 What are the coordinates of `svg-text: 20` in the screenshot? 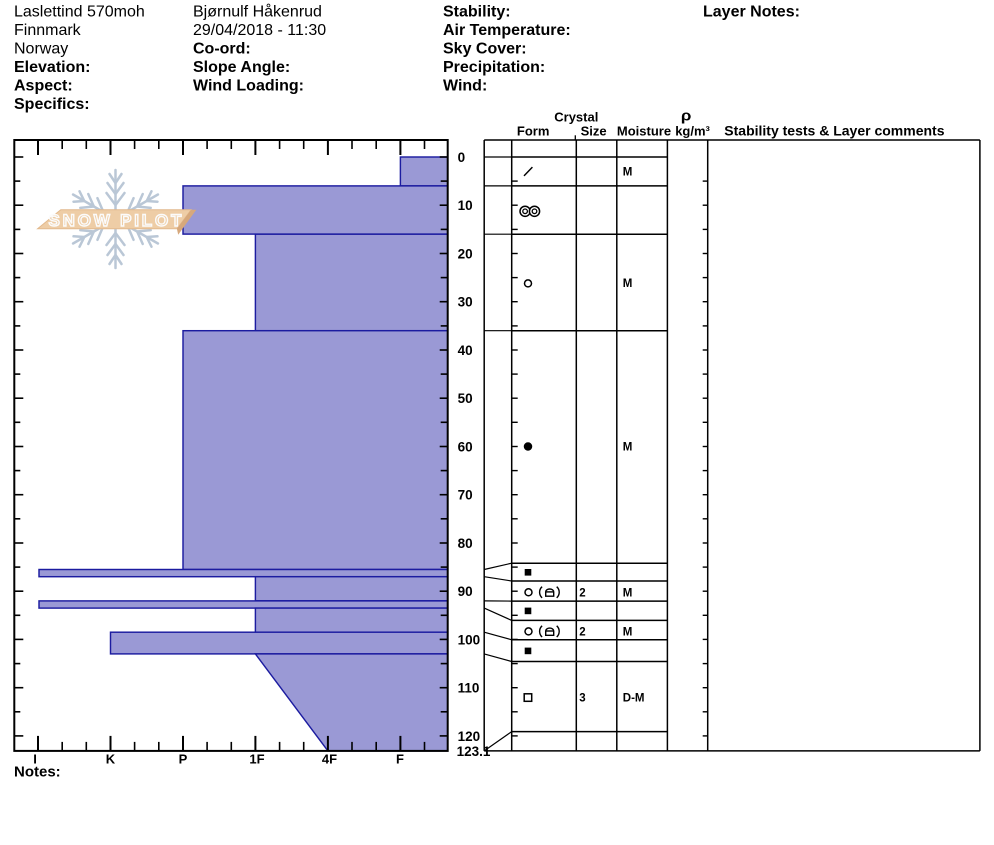 It's located at (465, 254).